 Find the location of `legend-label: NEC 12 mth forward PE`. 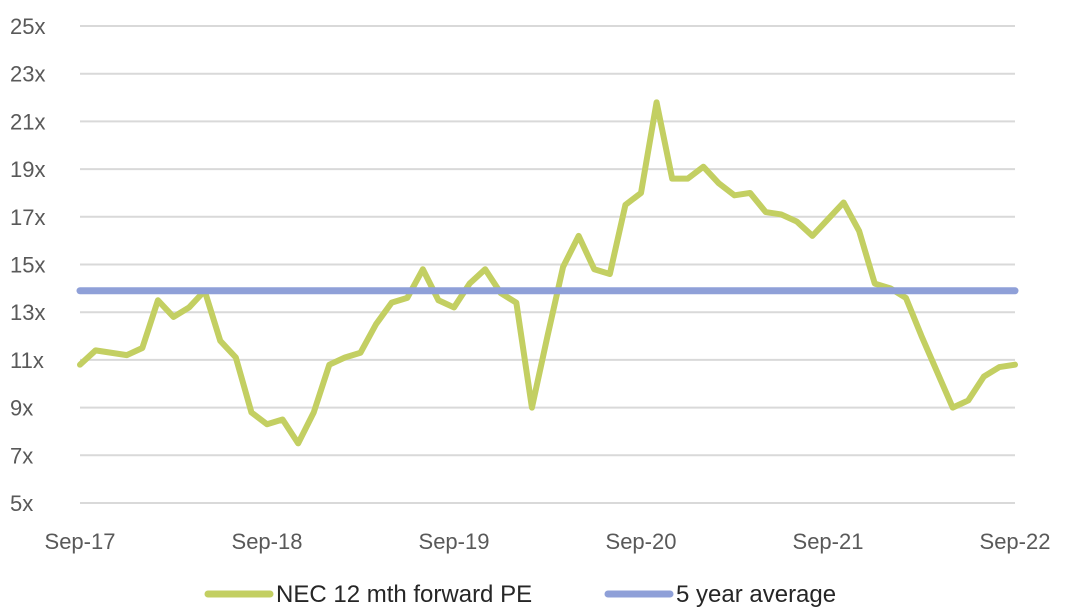

legend-label: NEC 12 mth forward PE is located at coordinates (404, 594).